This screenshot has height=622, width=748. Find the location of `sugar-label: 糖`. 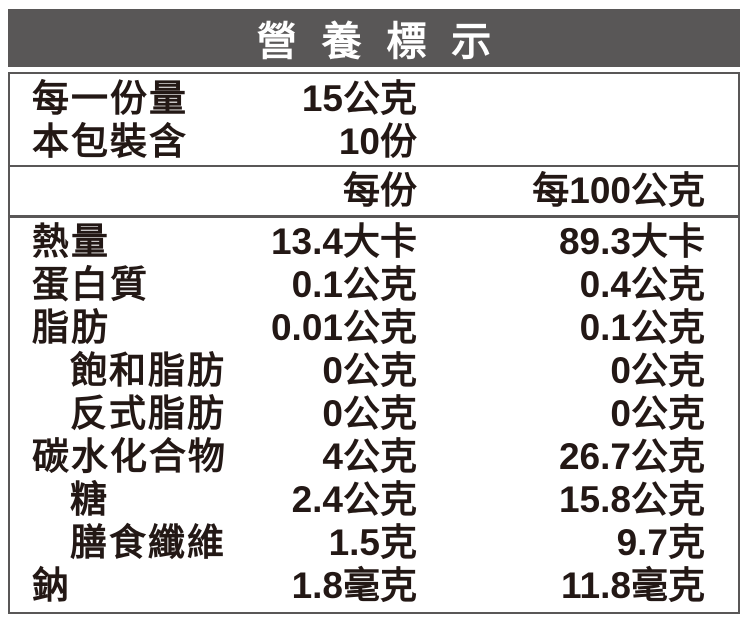

sugar-label: 糖 is located at coordinates (89, 499).